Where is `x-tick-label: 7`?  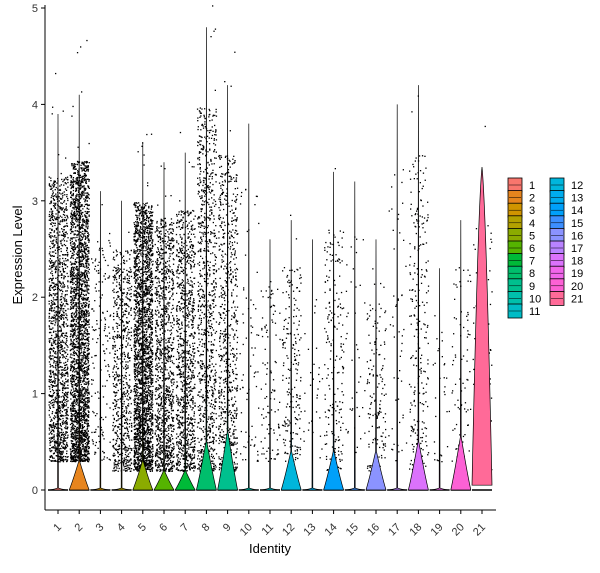 x-tick-label: 7 is located at coordinates (185, 527).